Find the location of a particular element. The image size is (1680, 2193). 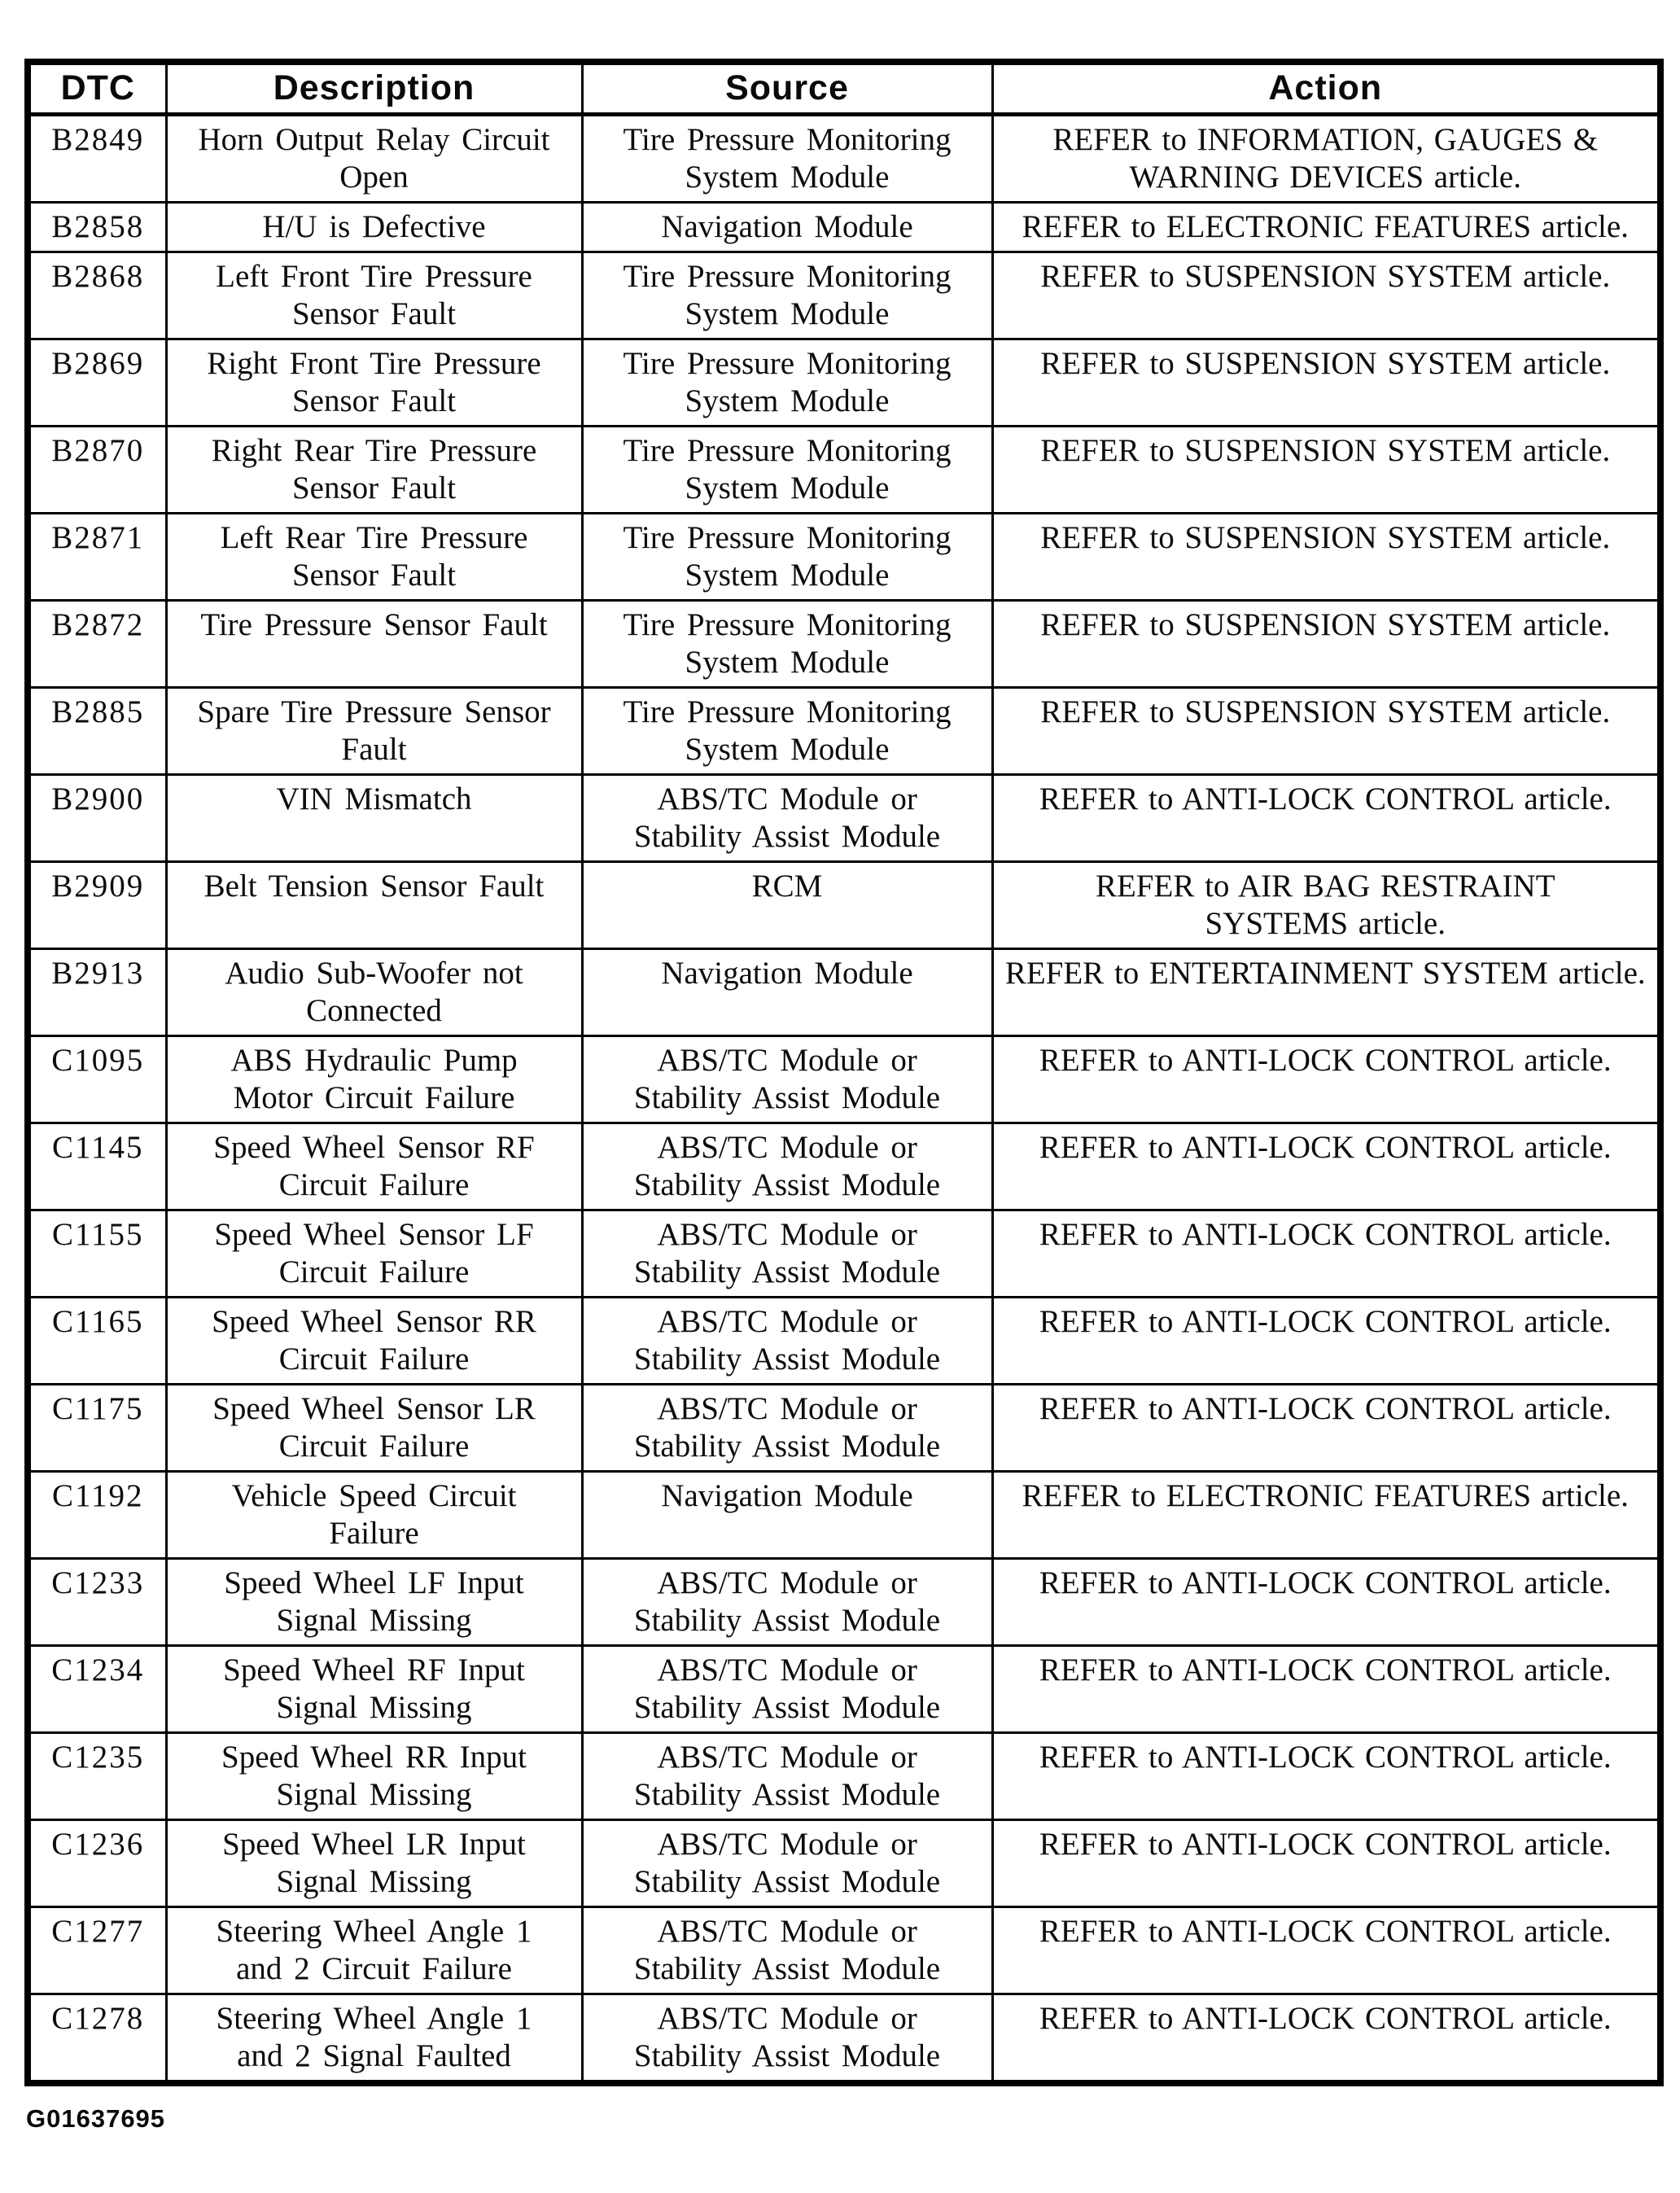

dtc-cell: B2871 is located at coordinates (97, 557).